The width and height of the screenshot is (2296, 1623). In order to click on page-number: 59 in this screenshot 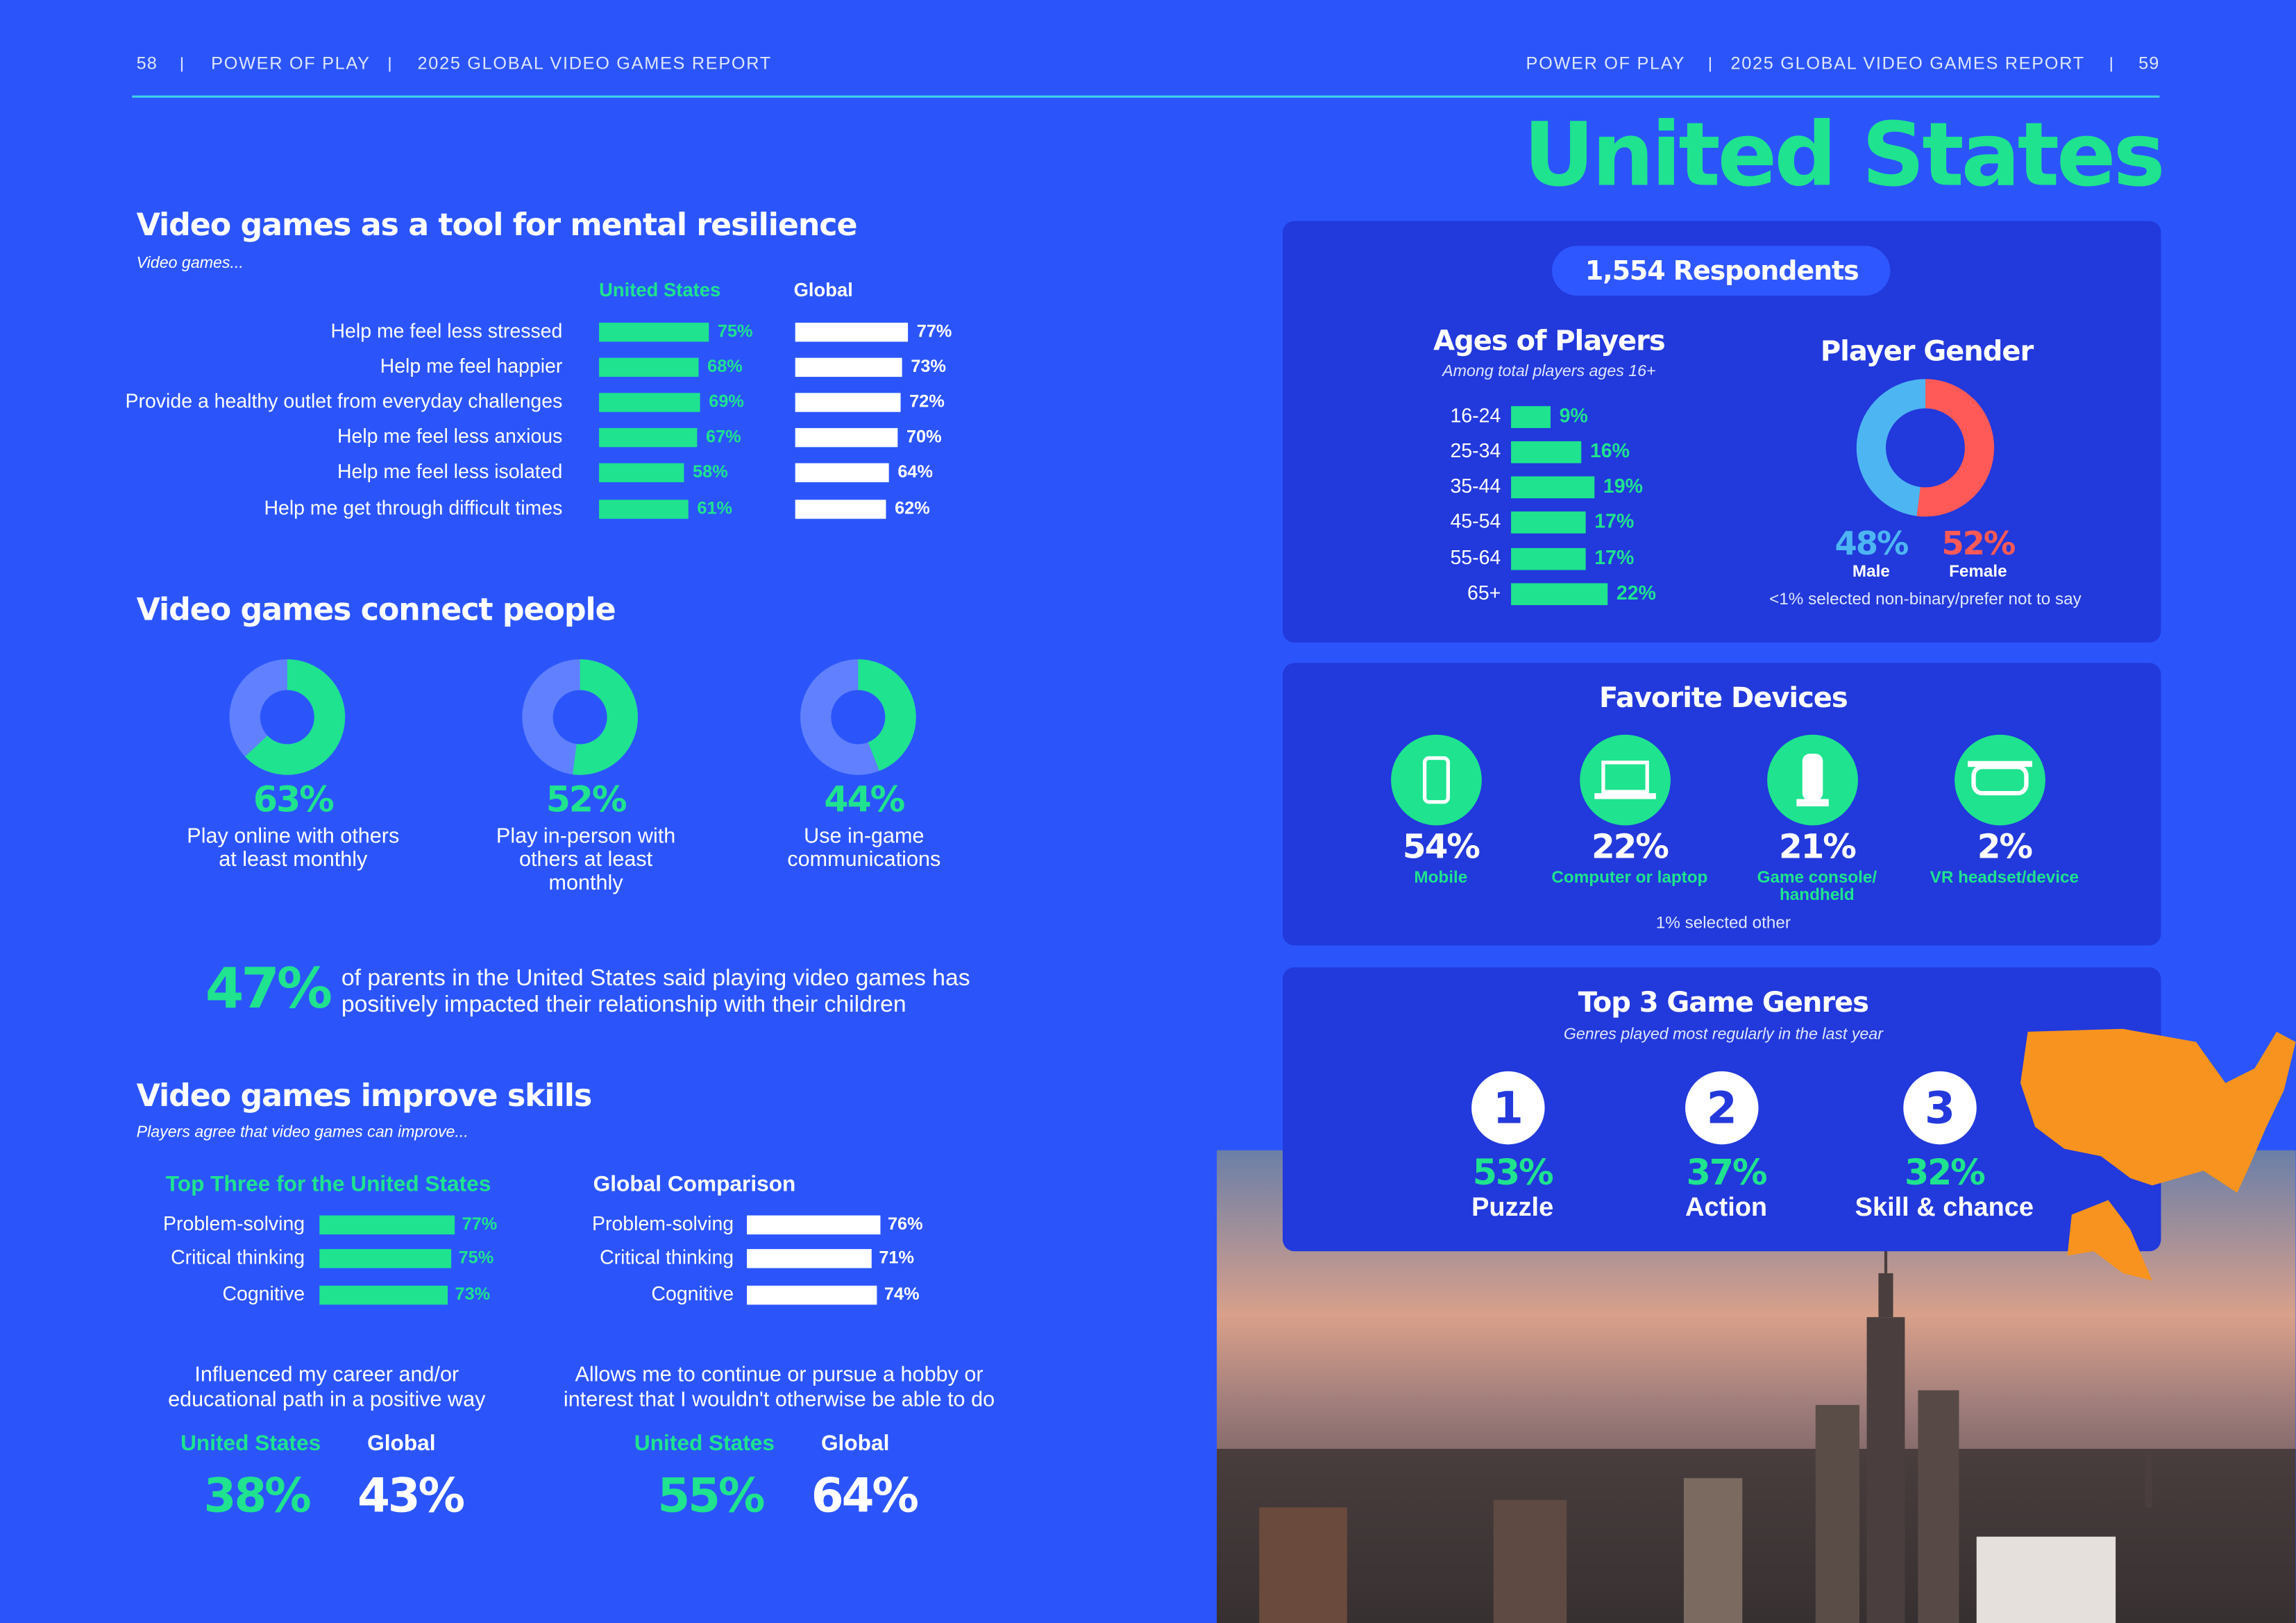, I will do `click(2148, 63)`.